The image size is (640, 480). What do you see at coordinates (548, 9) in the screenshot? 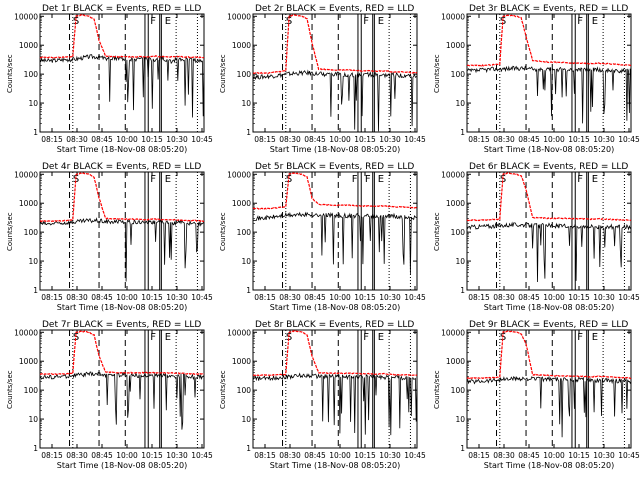
I see `panel-title: Det 3r BLACK = Events, RED = LLD` at bounding box center [548, 9].